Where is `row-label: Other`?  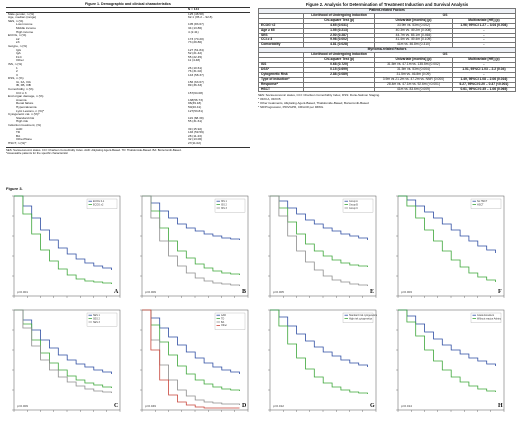
row-label: Other is located at coordinates (20, 60).